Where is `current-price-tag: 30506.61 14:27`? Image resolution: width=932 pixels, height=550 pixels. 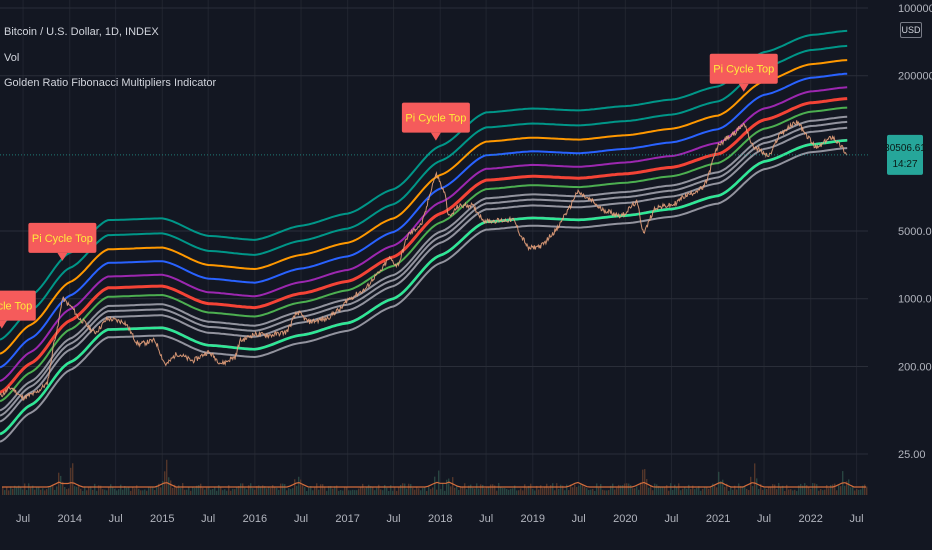 current-price-tag: 30506.61 14:27 is located at coordinates (905, 154).